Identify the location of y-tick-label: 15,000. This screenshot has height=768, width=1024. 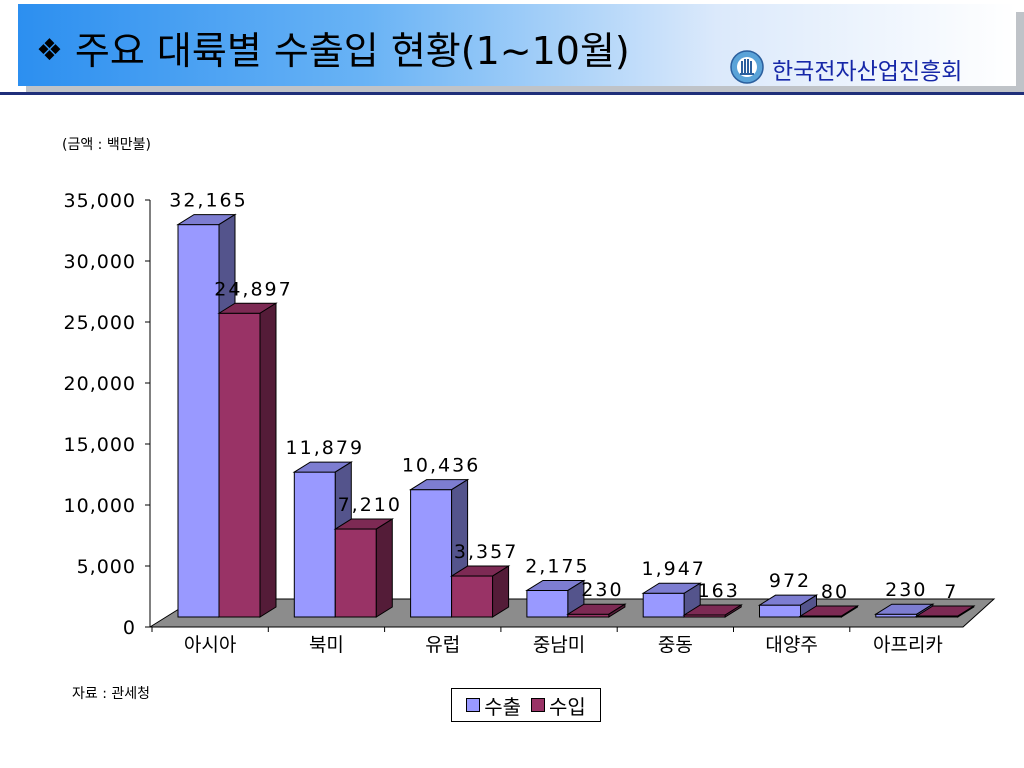
(100, 445).